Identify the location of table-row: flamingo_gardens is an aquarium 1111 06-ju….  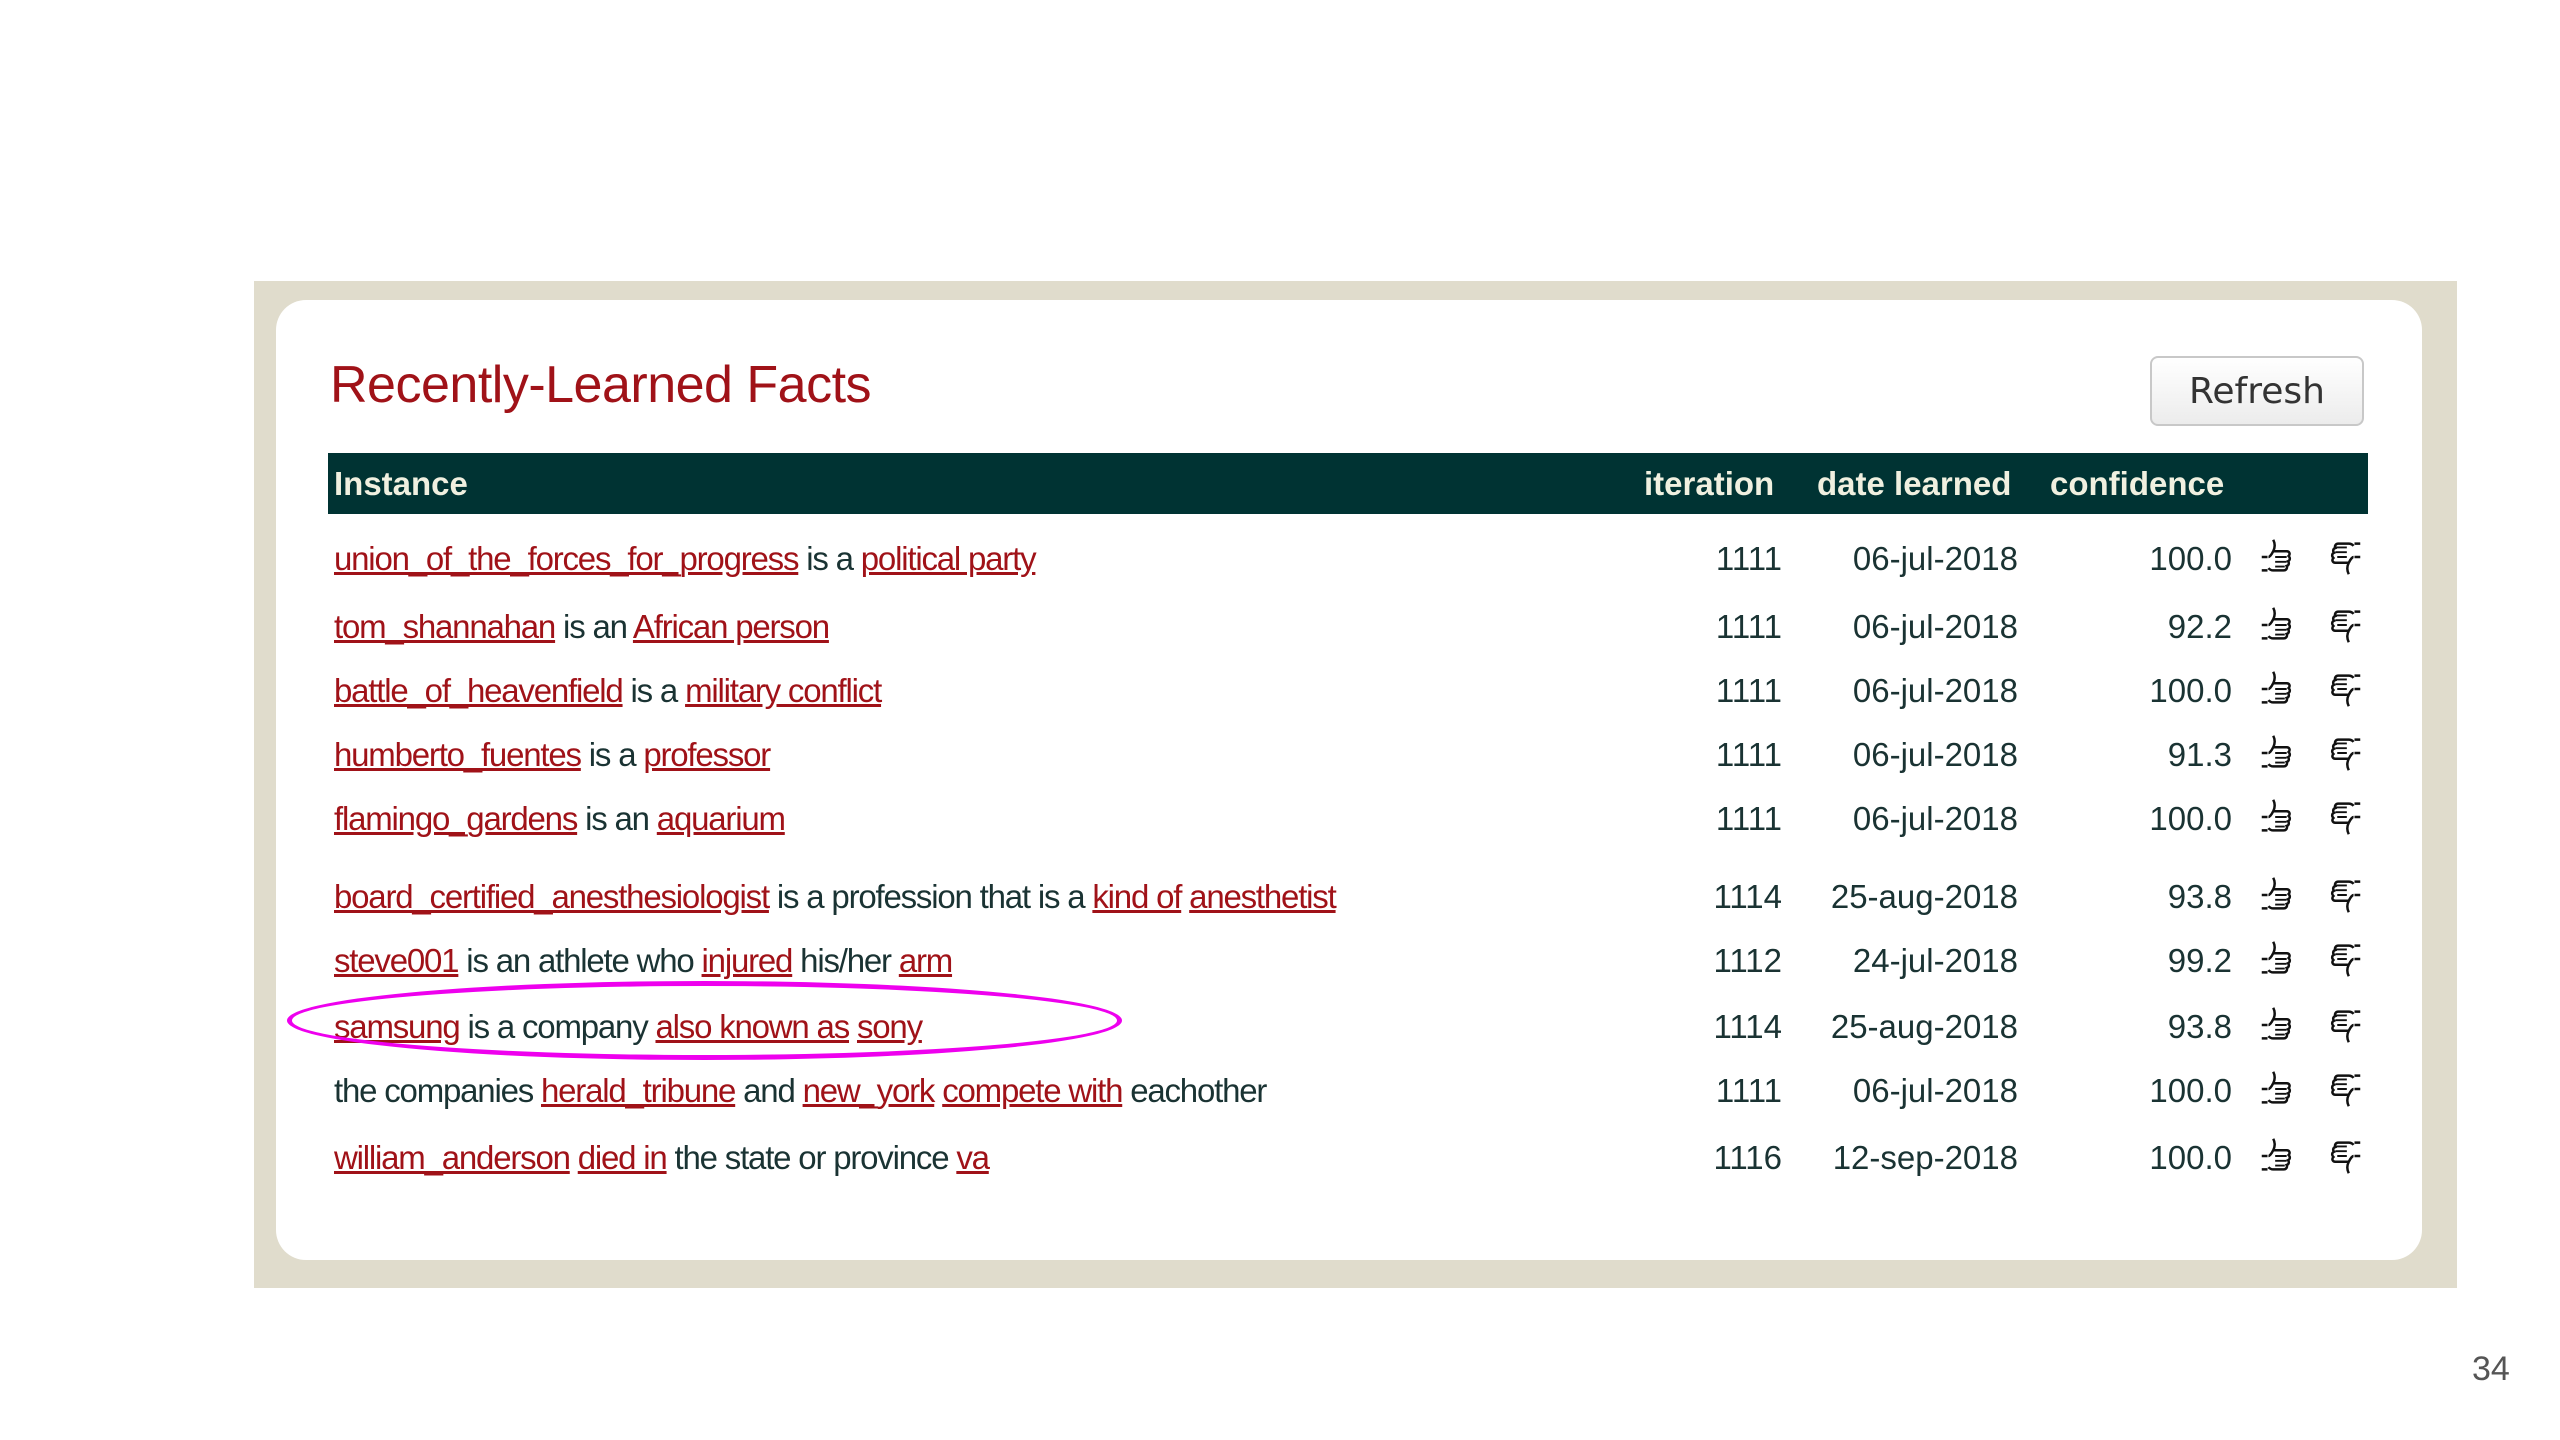
(1348, 820).